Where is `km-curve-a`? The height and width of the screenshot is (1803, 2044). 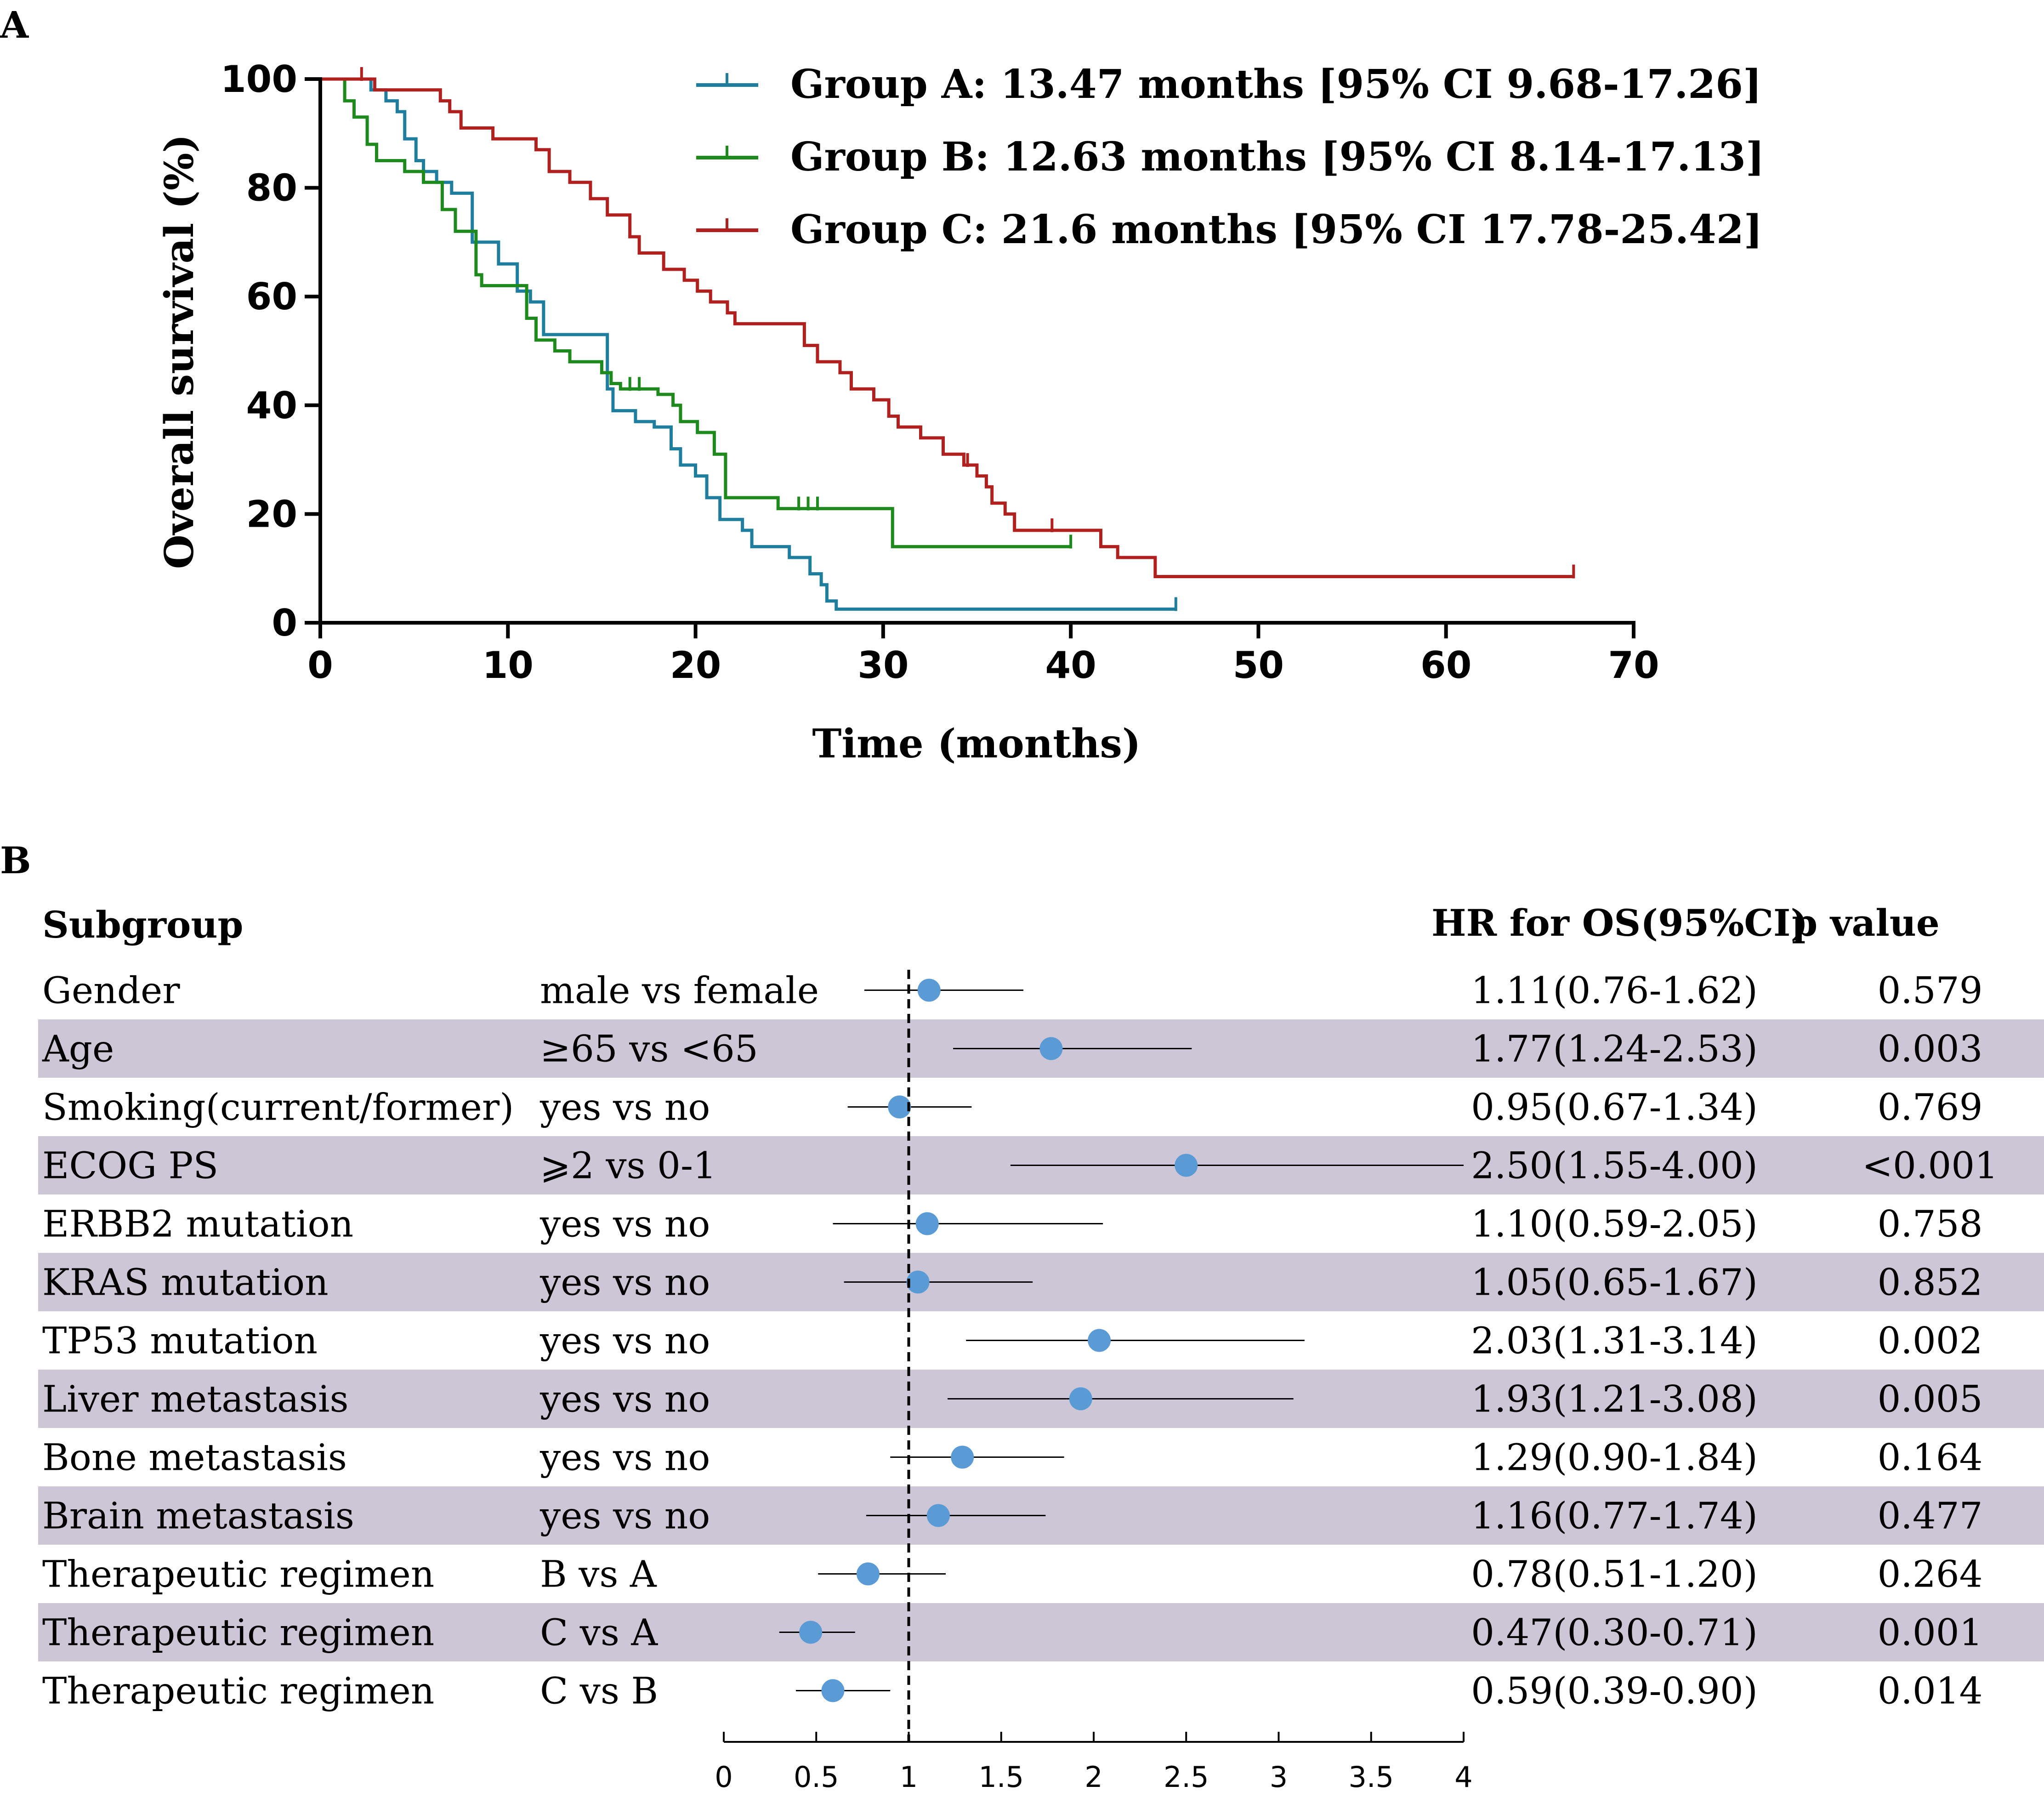
km-curve-a is located at coordinates (748, 344).